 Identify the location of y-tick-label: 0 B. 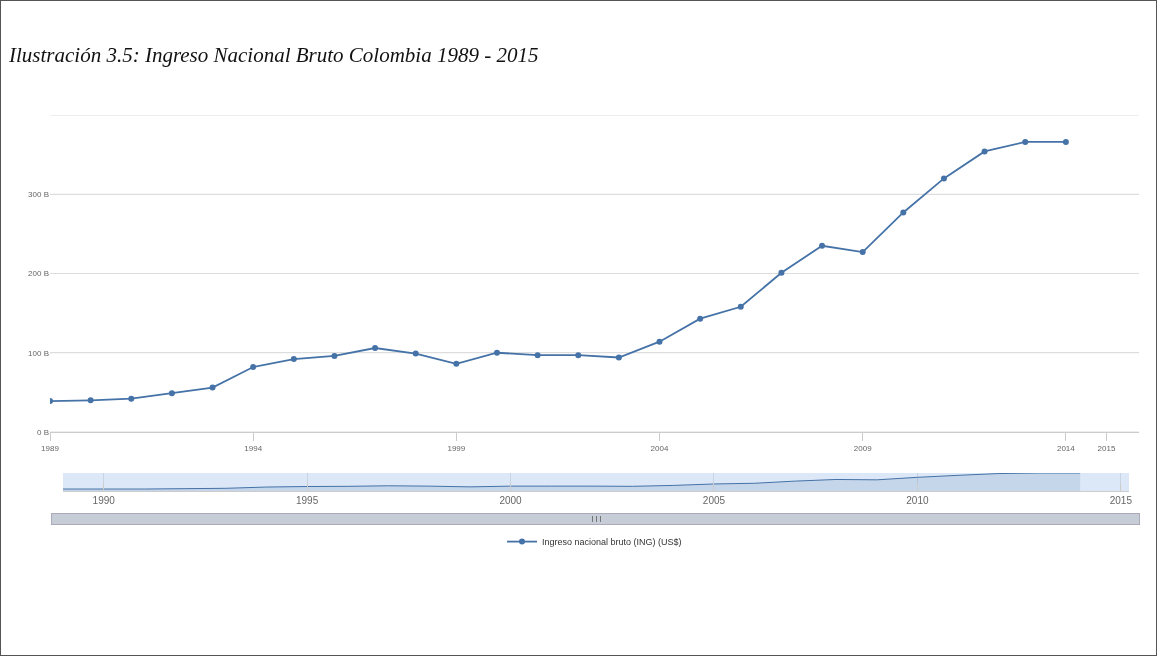
(42, 432).